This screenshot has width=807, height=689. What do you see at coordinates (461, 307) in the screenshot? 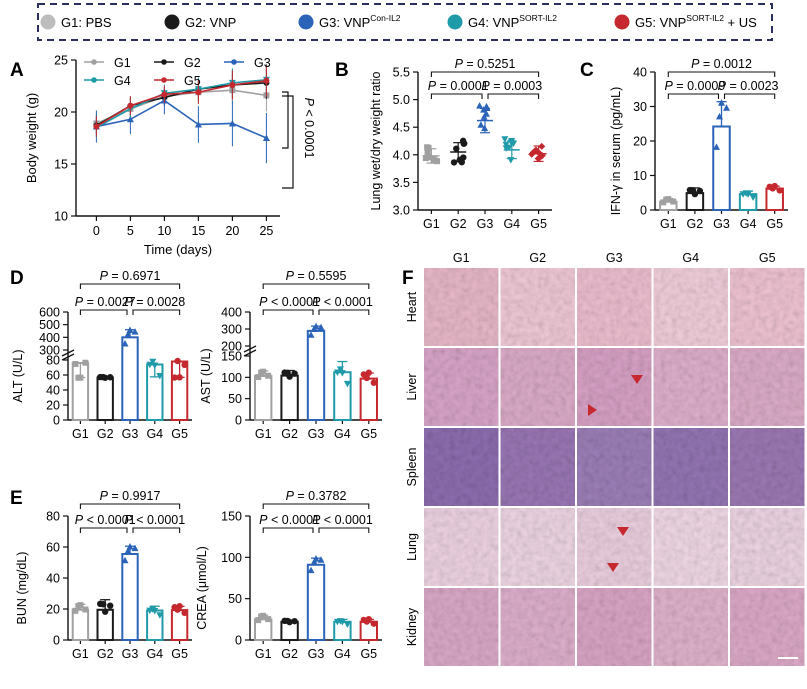
I see `histology-heart-G1` at bounding box center [461, 307].